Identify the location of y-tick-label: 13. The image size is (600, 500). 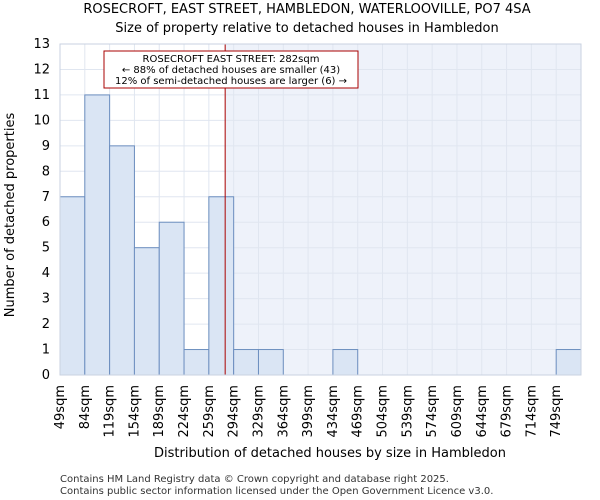
(41, 44).